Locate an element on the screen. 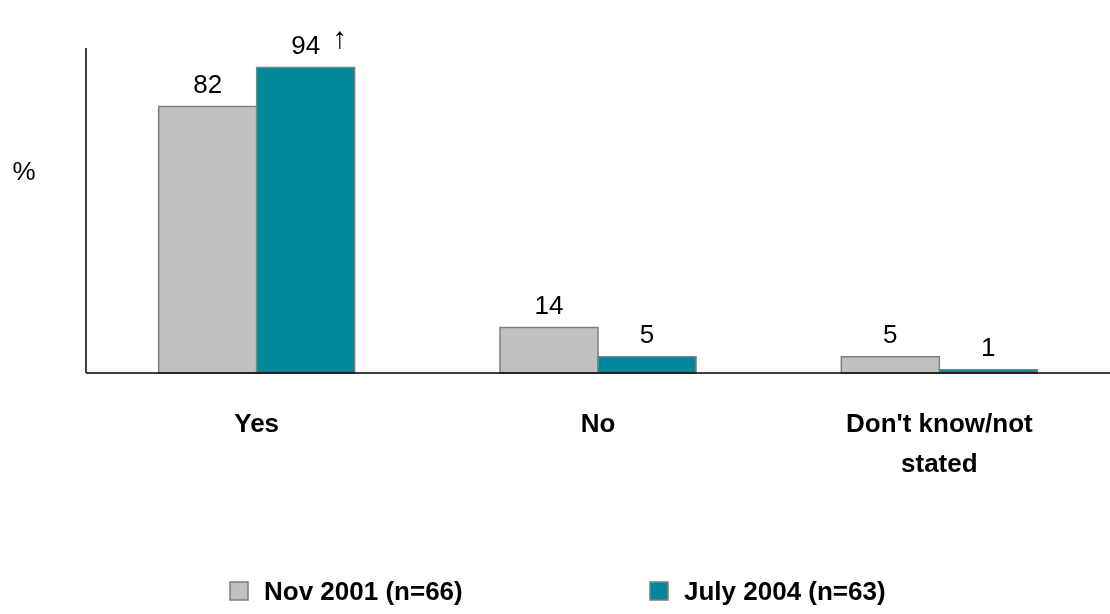  data-label: 14 is located at coordinates (549, 304).